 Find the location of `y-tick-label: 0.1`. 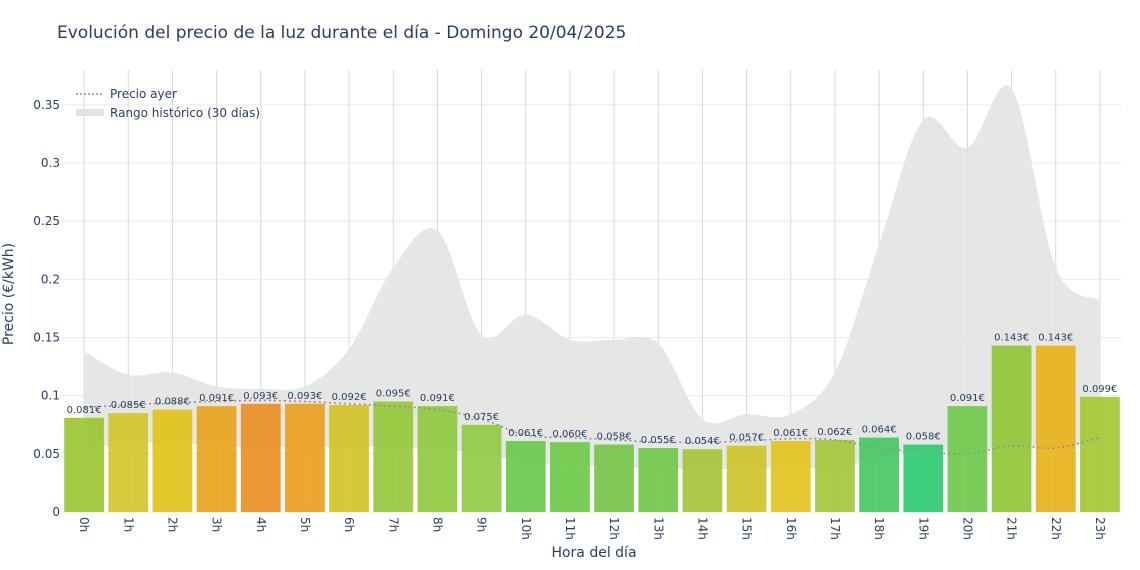

y-tick-label: 0.1 is located at coordinates (50, 396).